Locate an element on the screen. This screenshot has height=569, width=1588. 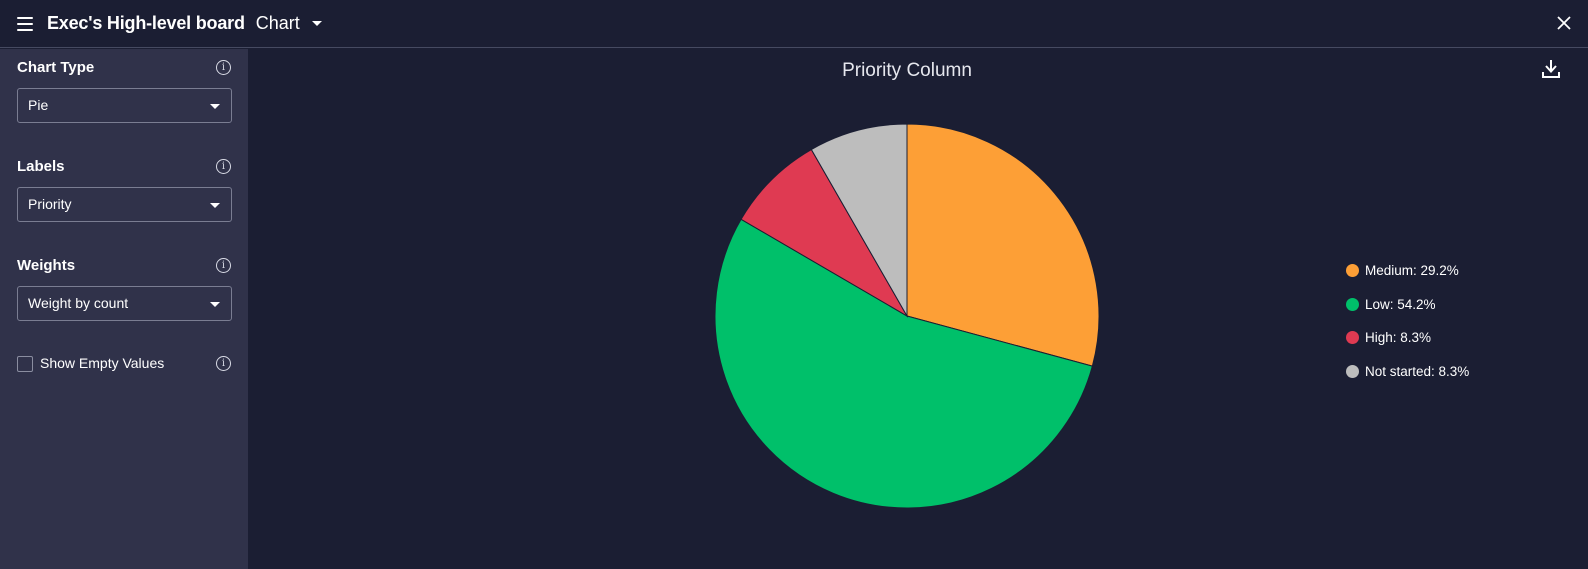
pie-slice-not-started is located at coordinates (859, 220).